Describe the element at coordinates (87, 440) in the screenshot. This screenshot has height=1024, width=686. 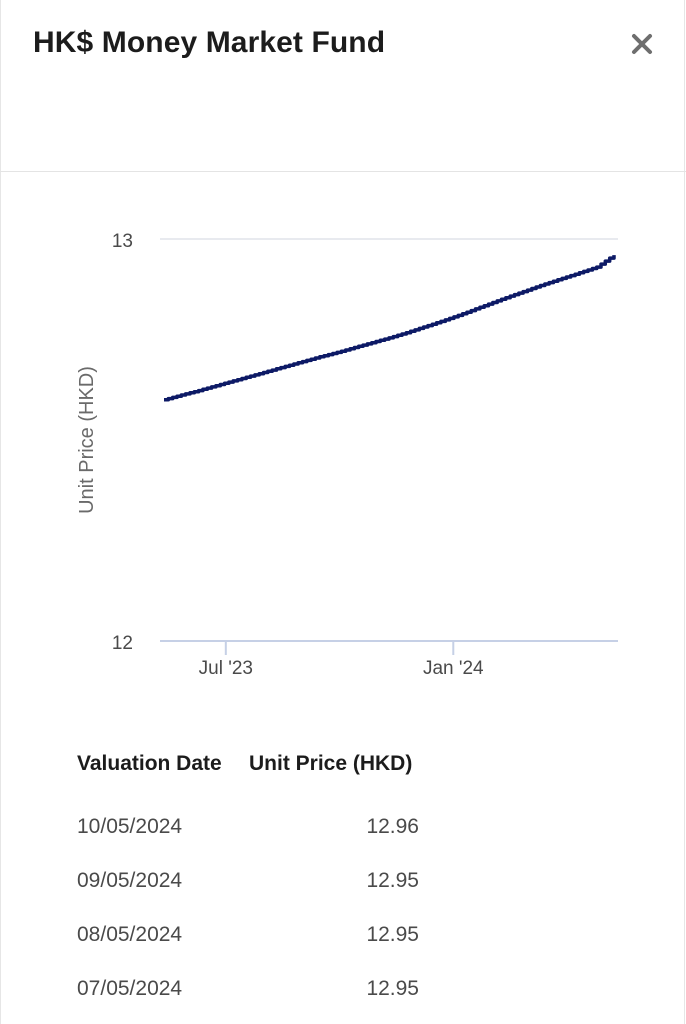
I see `y-axis-label: Unit Price (HKD)` at that location.